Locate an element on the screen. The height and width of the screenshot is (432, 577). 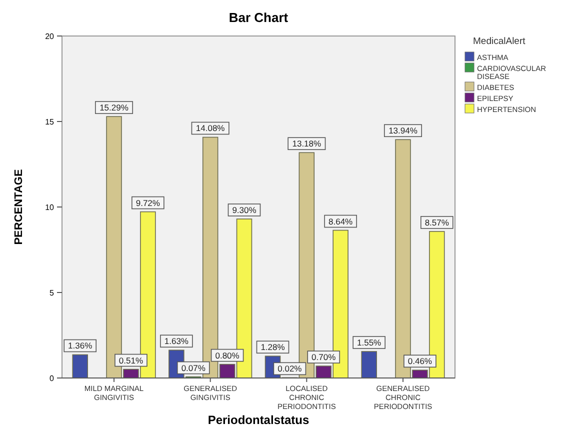
y-axis-title: PERCENTAGE is located at coordinates (19, 207).